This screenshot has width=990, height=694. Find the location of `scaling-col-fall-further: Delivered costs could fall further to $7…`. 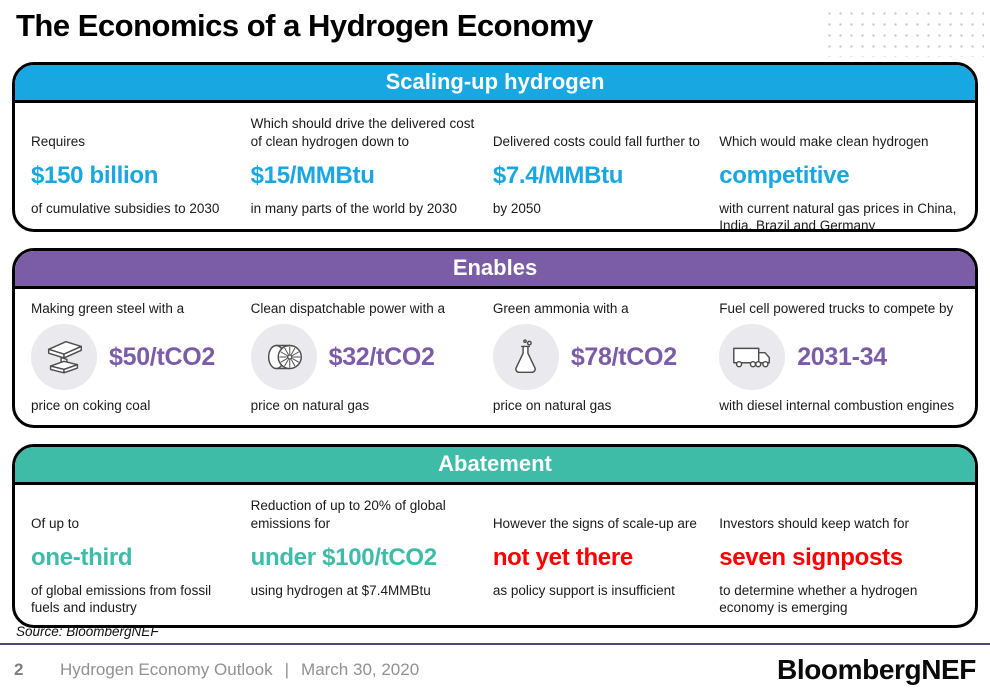

scaling-col-fall-further: Delivered costs could fall further to $7… is located at coordinates (597, 171).